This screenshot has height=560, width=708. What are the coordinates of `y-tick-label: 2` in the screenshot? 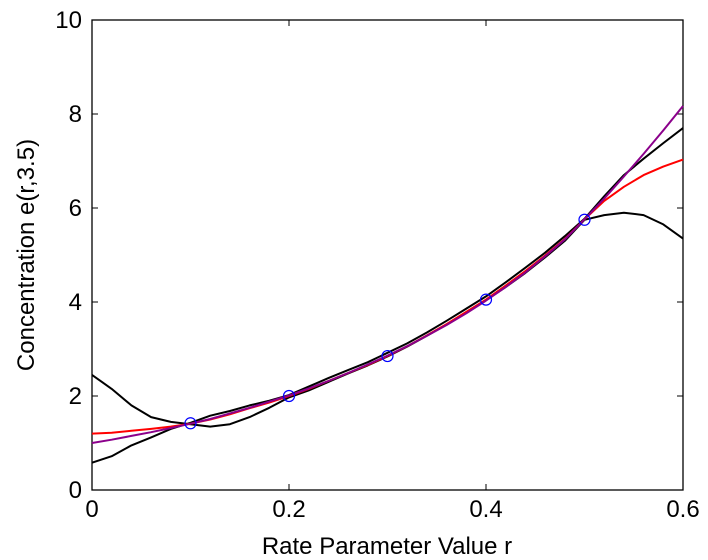 It's located at (75, 396).